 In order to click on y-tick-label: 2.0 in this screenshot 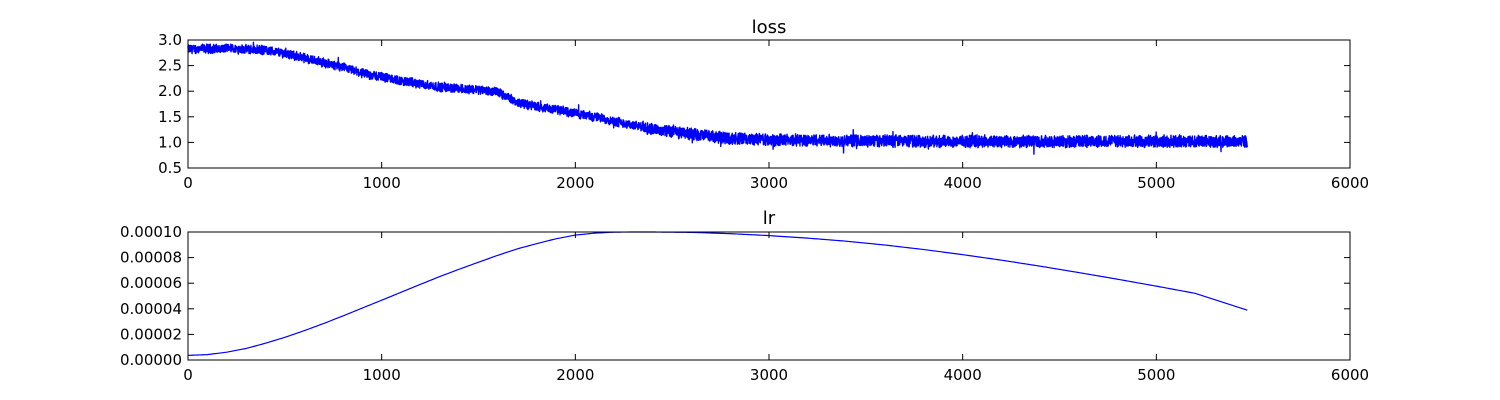, I will do `click(170, 91)`.